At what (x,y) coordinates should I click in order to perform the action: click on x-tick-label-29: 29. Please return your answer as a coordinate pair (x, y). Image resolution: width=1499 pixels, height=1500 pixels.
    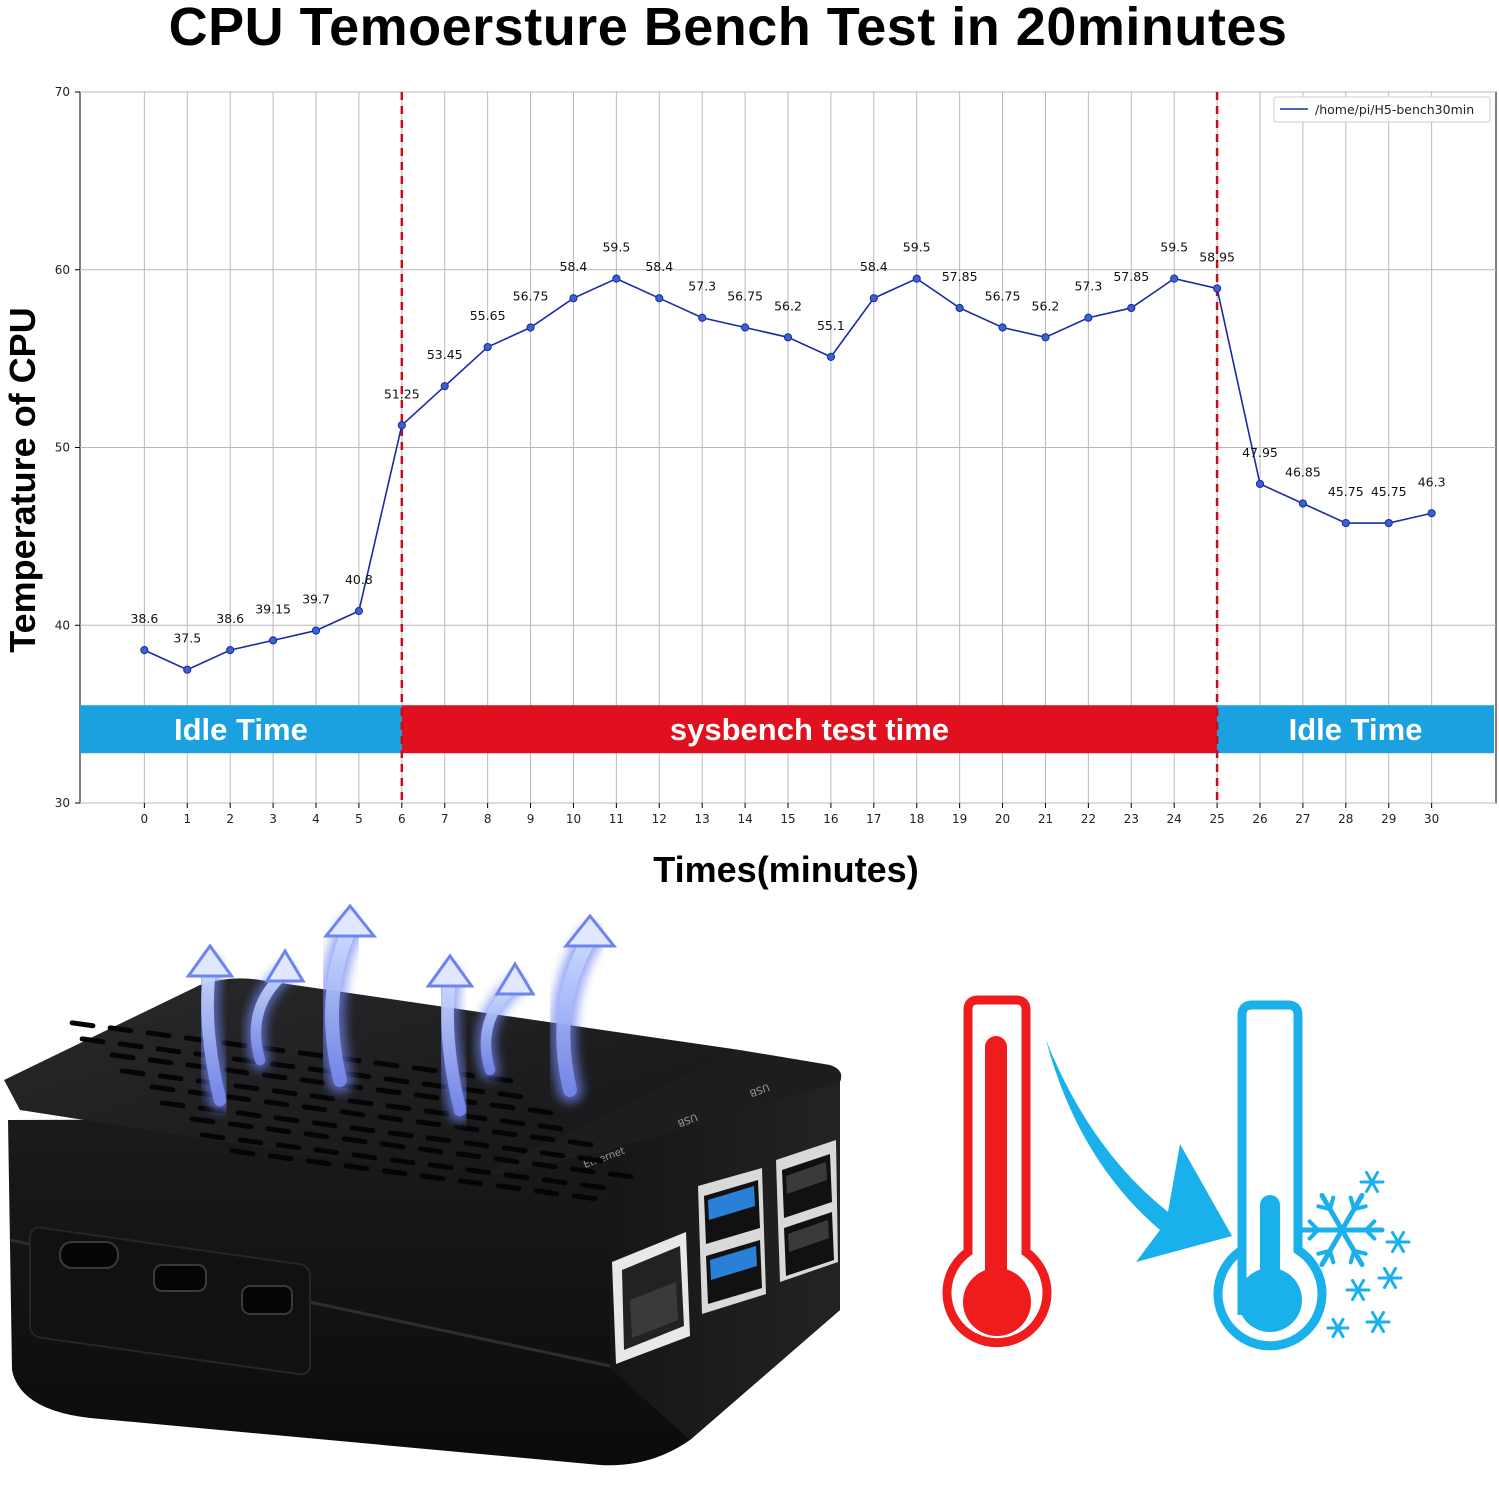
    Looking at the image, I should click on (1388, 819).